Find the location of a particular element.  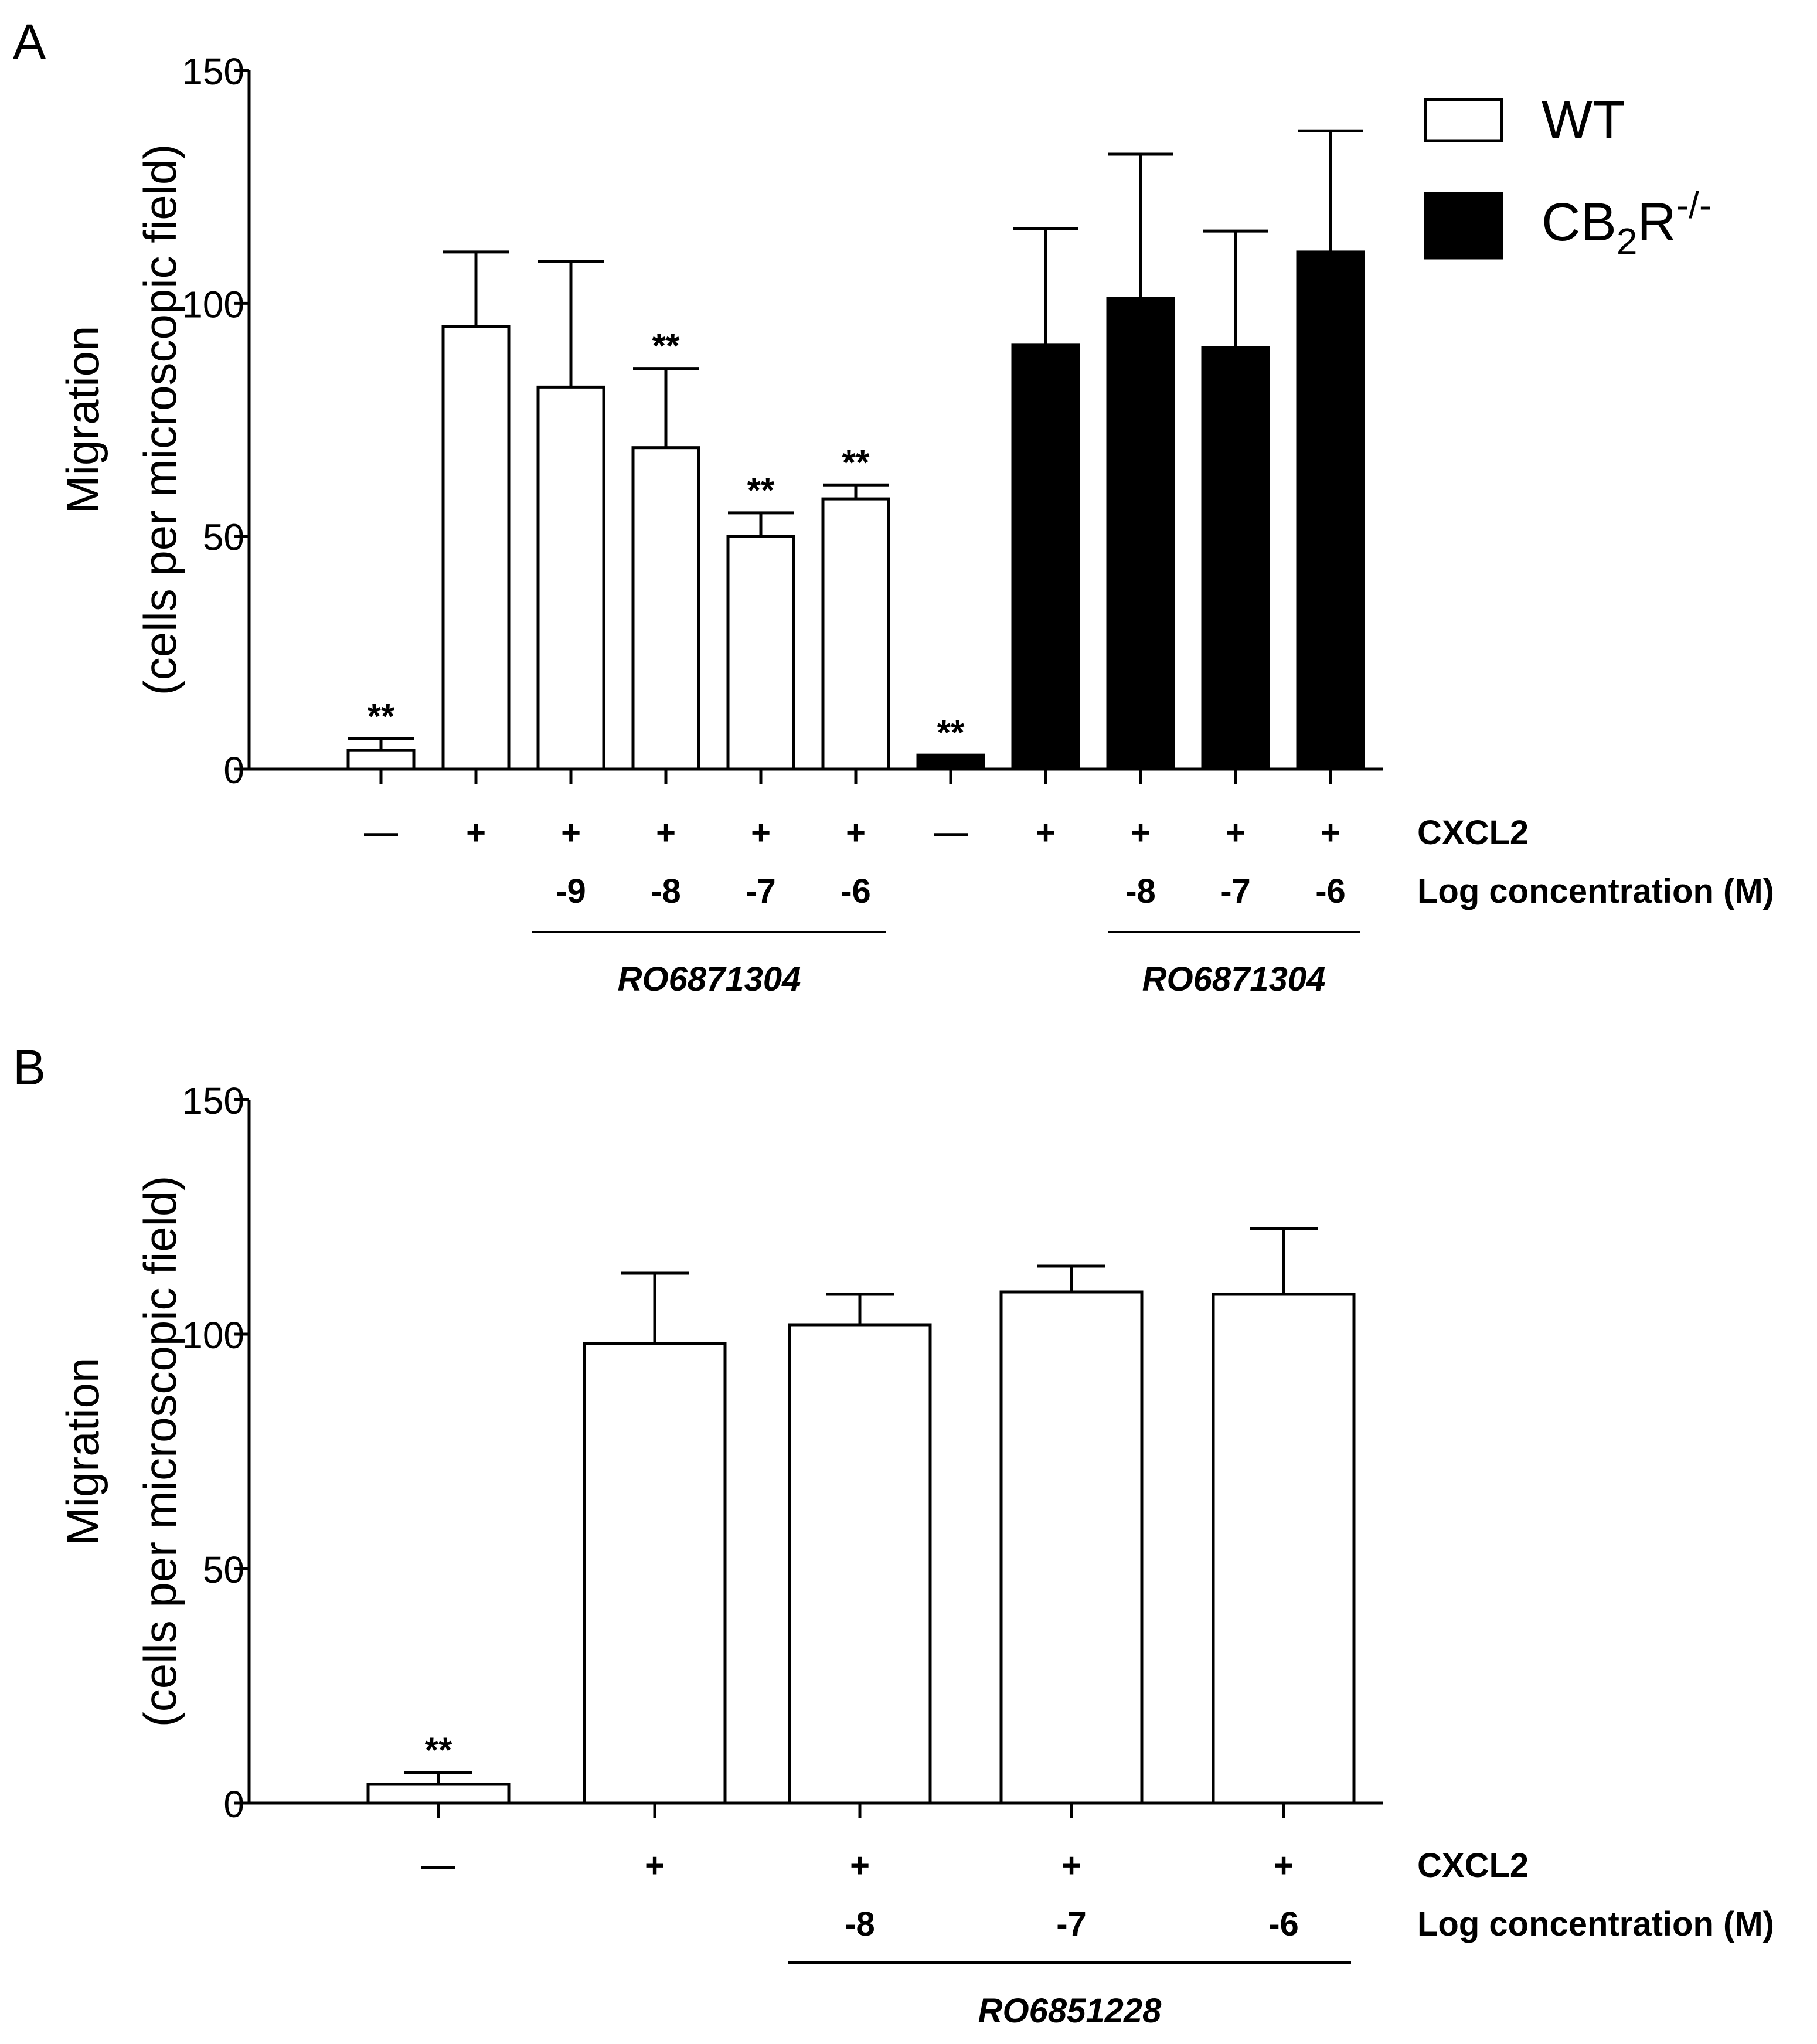

legend: WT CB2R-/- is located at coordinates (1567, 176).